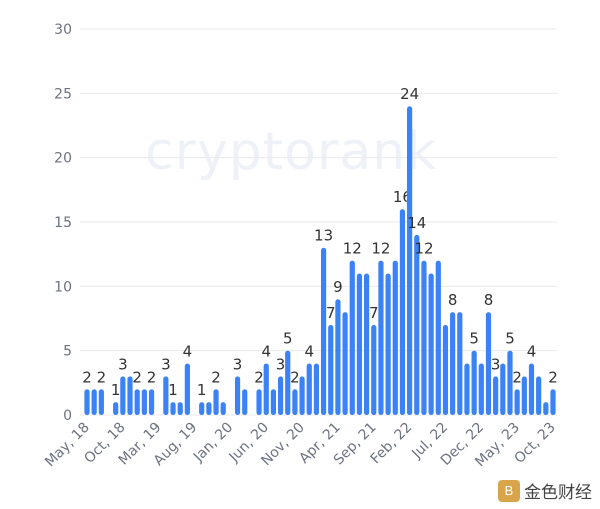  What do you see at coordinates (67, 352) in the screenshot?
I see `y-tick-label: 5` at bounding box center [67, 352].